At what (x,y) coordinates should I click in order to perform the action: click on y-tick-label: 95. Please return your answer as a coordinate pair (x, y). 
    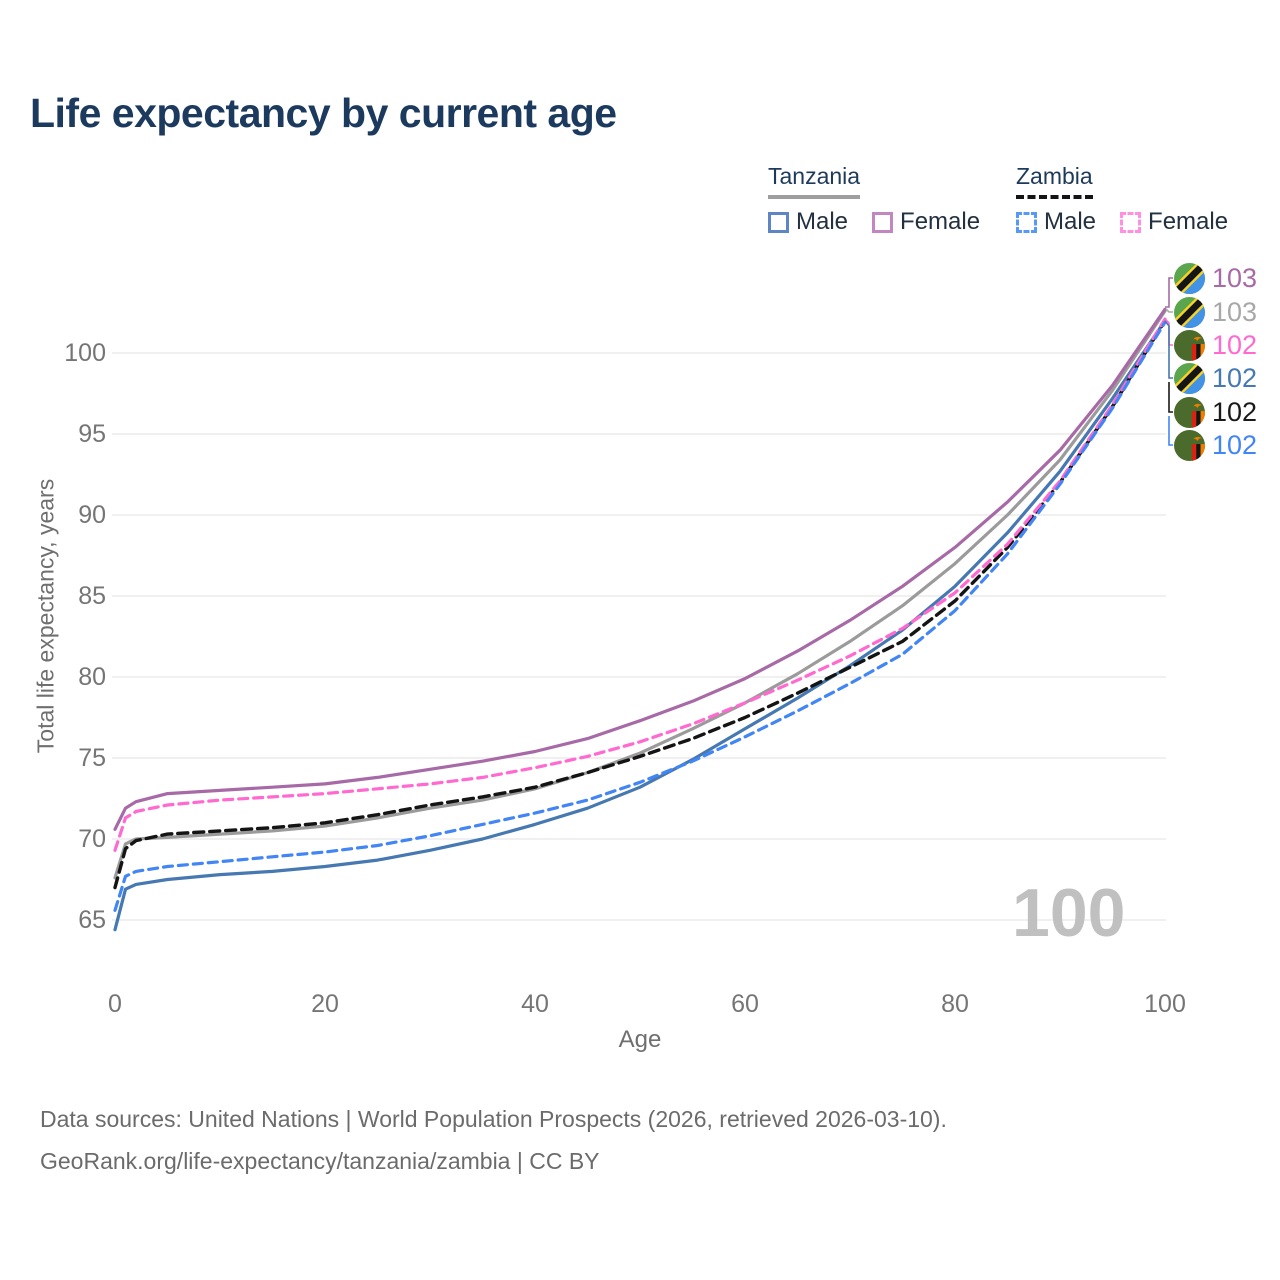
    Looking at the image, I should click on (92, 434).